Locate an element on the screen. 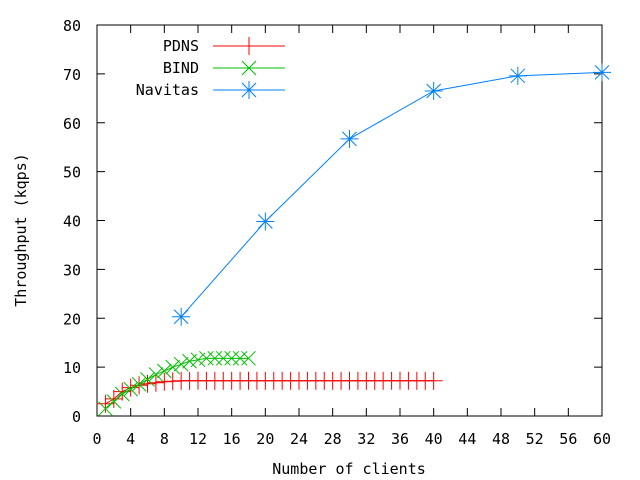 This screenshot has height=480, width=640. y-tick-label: 40 is located at coordinates (72, 222).